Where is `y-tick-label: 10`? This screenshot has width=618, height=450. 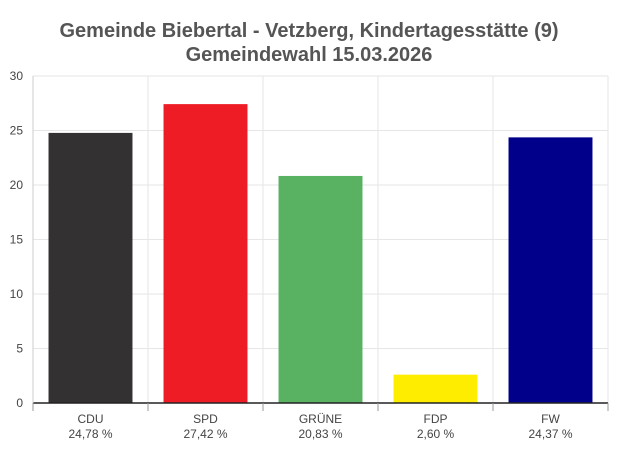 y-tick-label: 10 is located at coordinates (17, 294).